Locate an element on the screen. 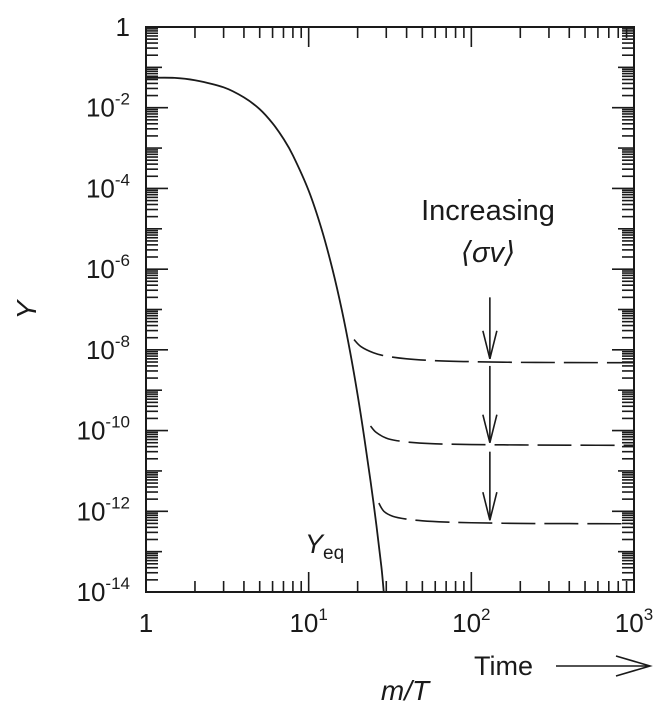 This screenshot has width=664, height=713. time-label: Time is located at coordinates (503, 666).